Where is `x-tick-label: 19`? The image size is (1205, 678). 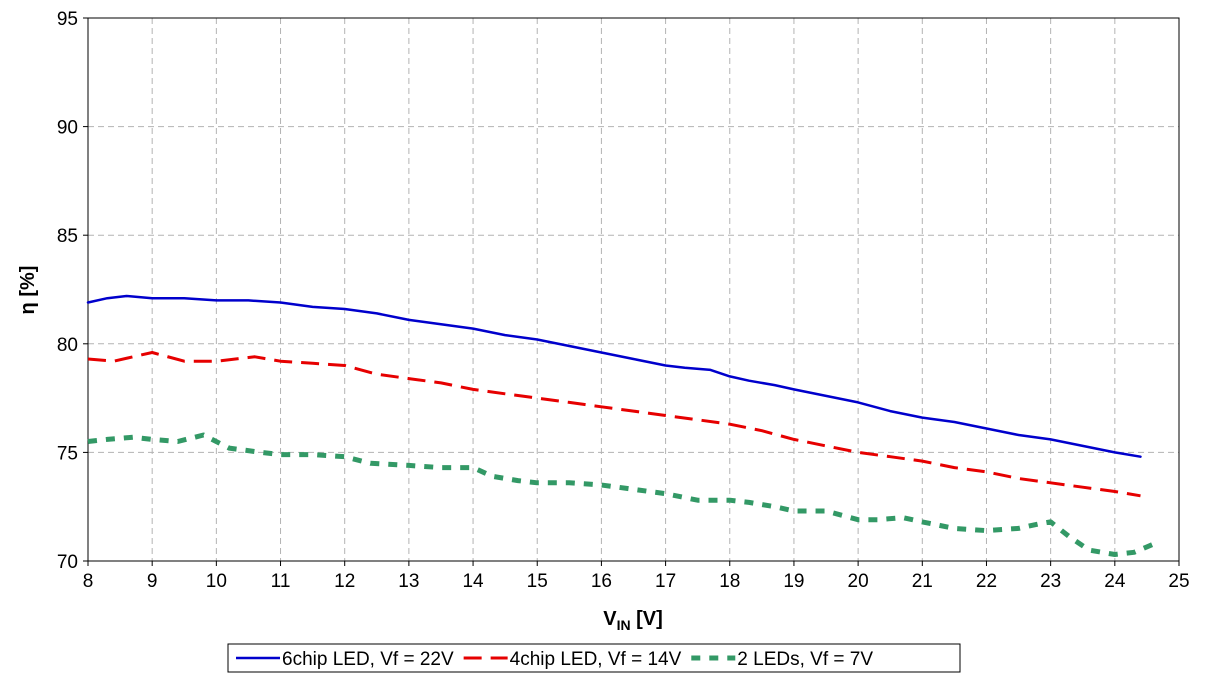 x-tick-label: 19 is located at coordinates (793, 581).